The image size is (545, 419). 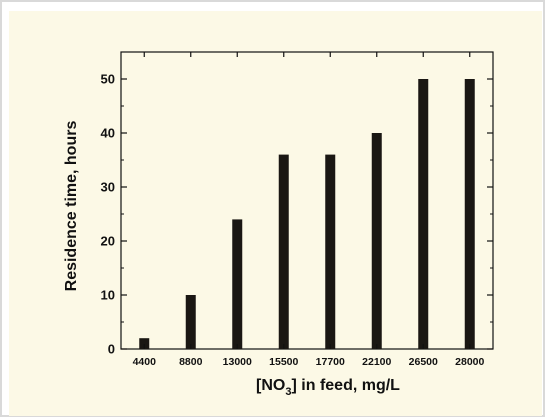 I want to click on x-axis-title: [NO3] in feed, mg/L, so click(x=328, y=387).